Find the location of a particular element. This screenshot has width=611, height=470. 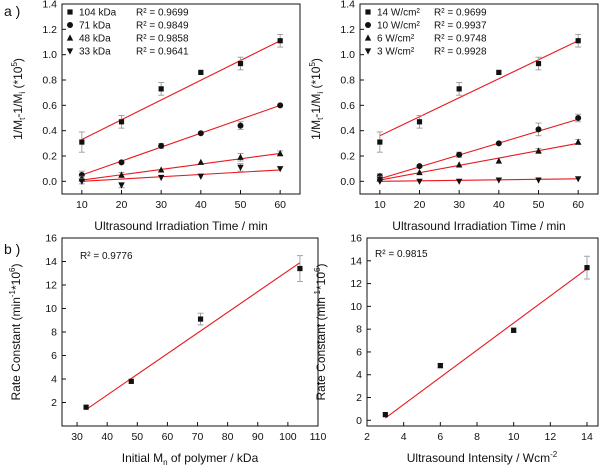

x-tick-label: 60 is located at coordinates (280, 205).